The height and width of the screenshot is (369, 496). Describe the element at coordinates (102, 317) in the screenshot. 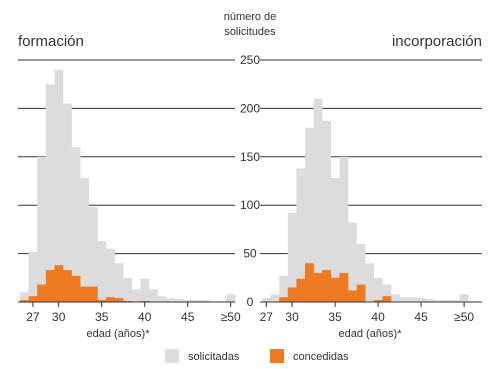

I see `left-x-tick-label-35: 35` at that location.